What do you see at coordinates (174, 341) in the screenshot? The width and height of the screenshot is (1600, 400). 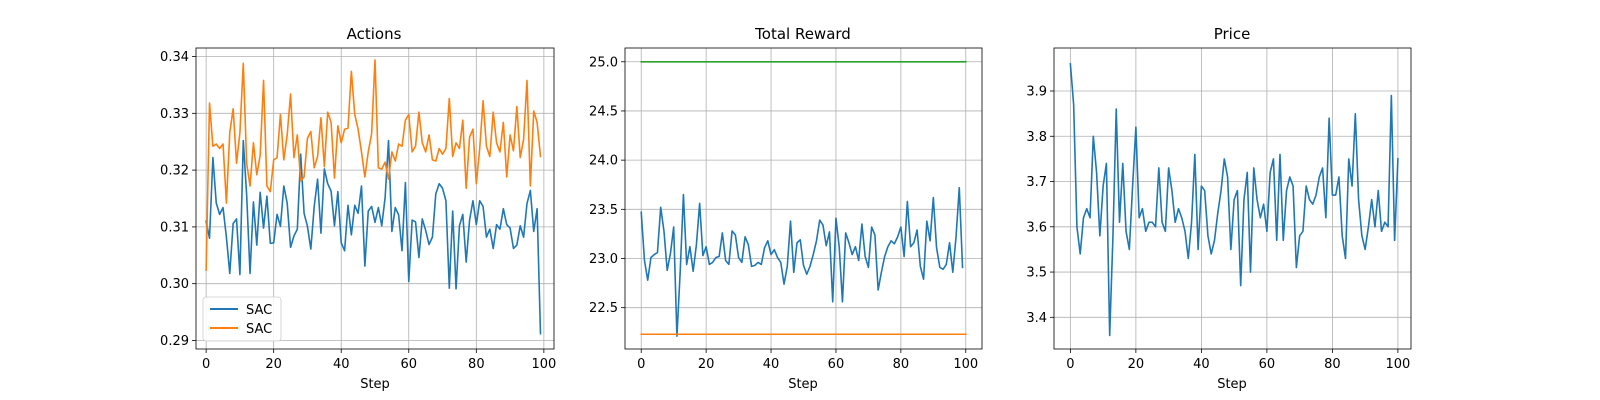 I see `y-tick-label: 0.29` at bounding box center [174, 341].